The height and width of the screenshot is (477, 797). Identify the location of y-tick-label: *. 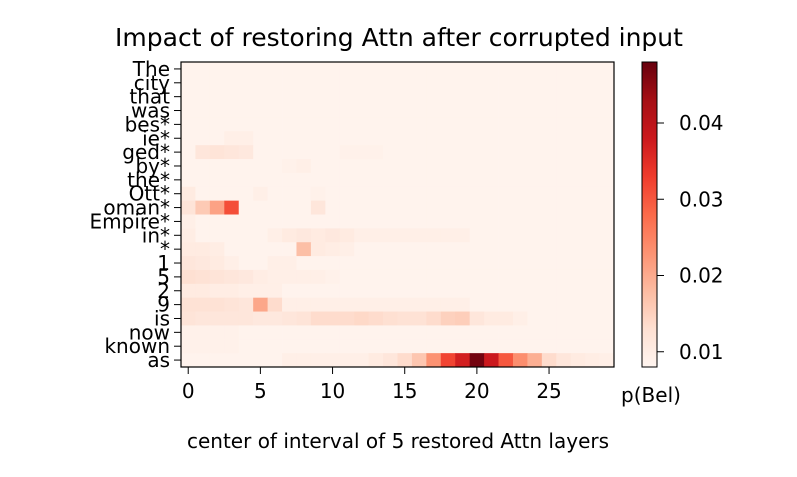
(165, 249).